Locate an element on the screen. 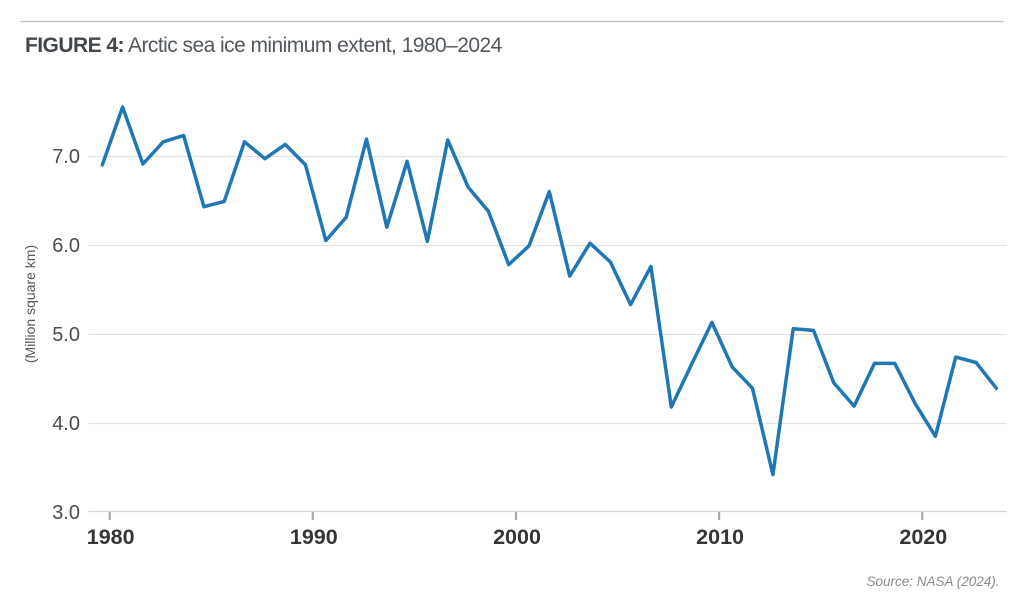 Image resolution: width=1024 pixels, height=612 pixels. svg-text: 1980 is located at coordinates (111, 537).